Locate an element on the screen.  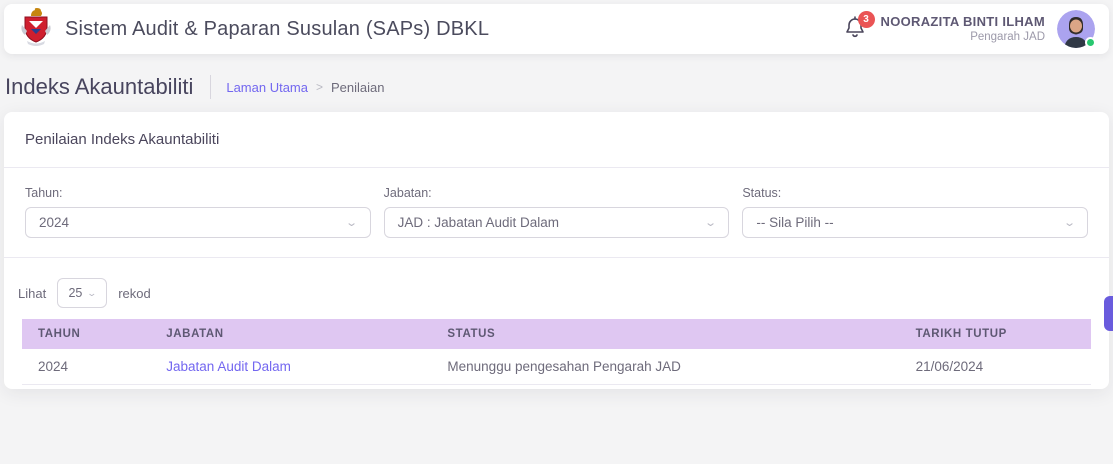
user-role: Pengarah JAD is located at coordinates (1007, 36).